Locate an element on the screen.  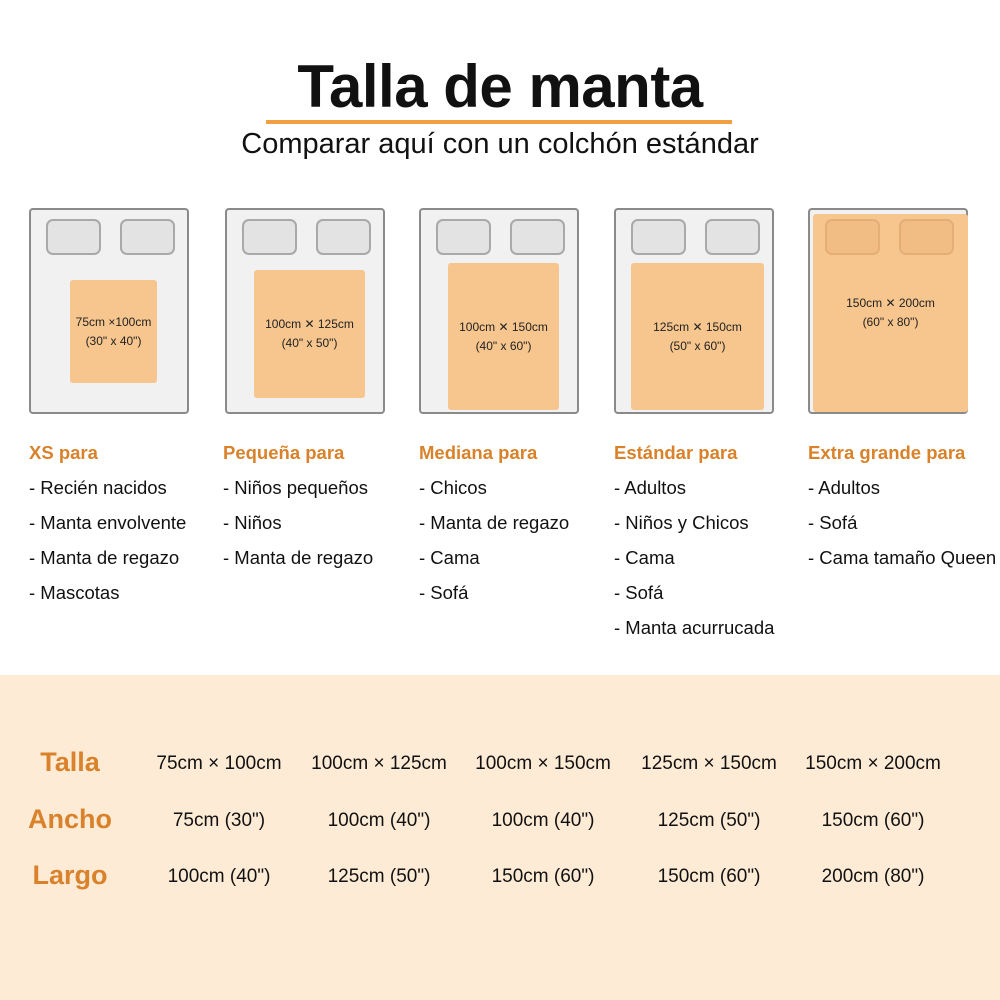
blanket-size-cm: 150cm ✕ 200cm is located at coordinates (890, 303).